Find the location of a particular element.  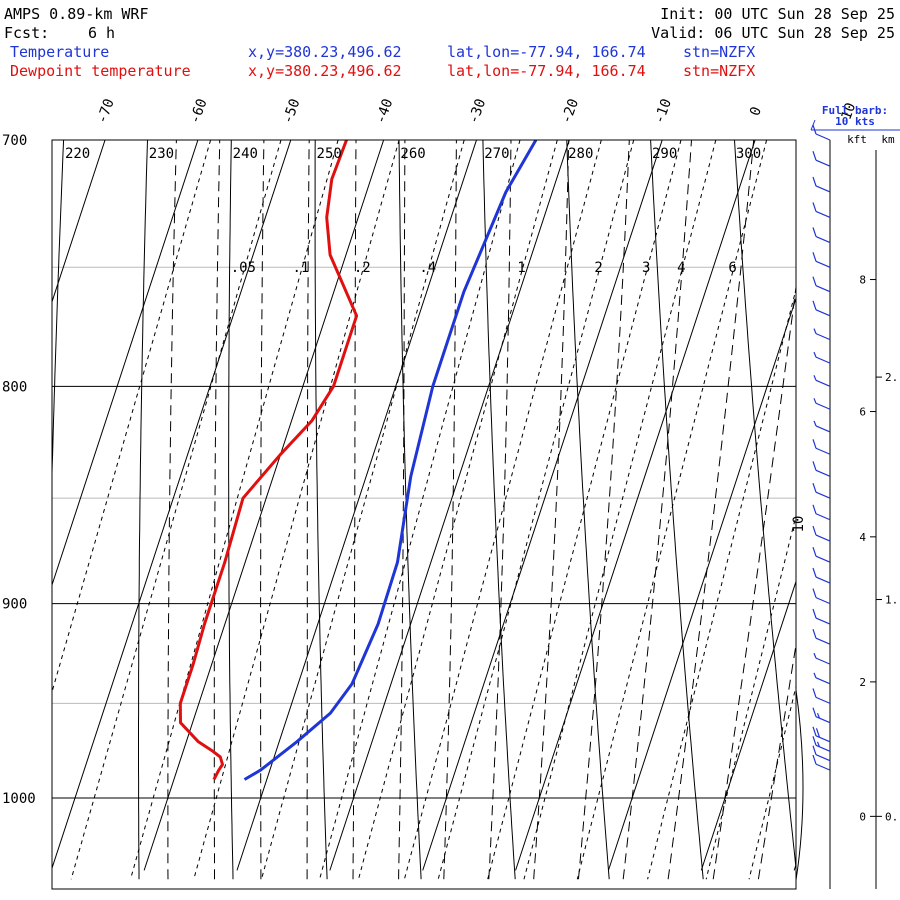

height-km-label: 2. is located at coordinates (891, 377).